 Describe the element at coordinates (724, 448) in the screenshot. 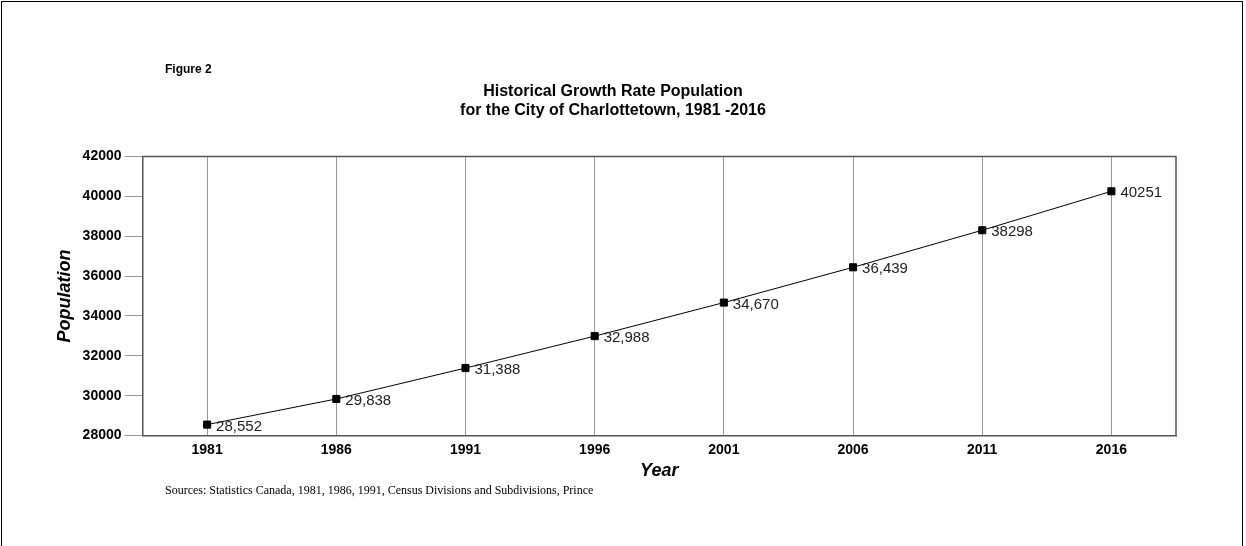

I see `x-tick-label: 2001` at that location.